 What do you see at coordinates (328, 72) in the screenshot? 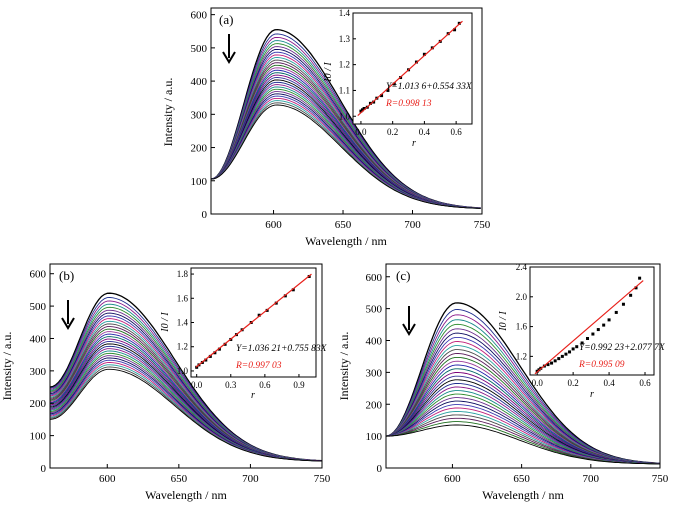
I see `panel-a-inset-ylabel: I0 / I` at bounding box center [328, 72].